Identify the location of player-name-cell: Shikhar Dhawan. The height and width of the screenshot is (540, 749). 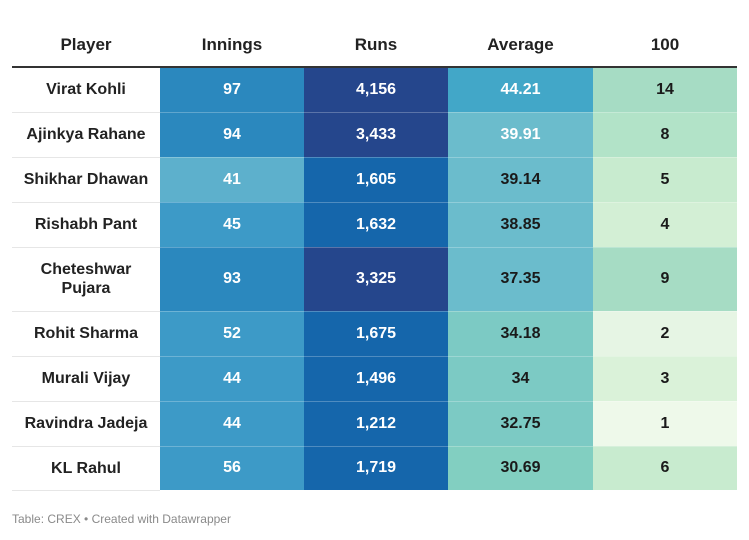
(86, 180).